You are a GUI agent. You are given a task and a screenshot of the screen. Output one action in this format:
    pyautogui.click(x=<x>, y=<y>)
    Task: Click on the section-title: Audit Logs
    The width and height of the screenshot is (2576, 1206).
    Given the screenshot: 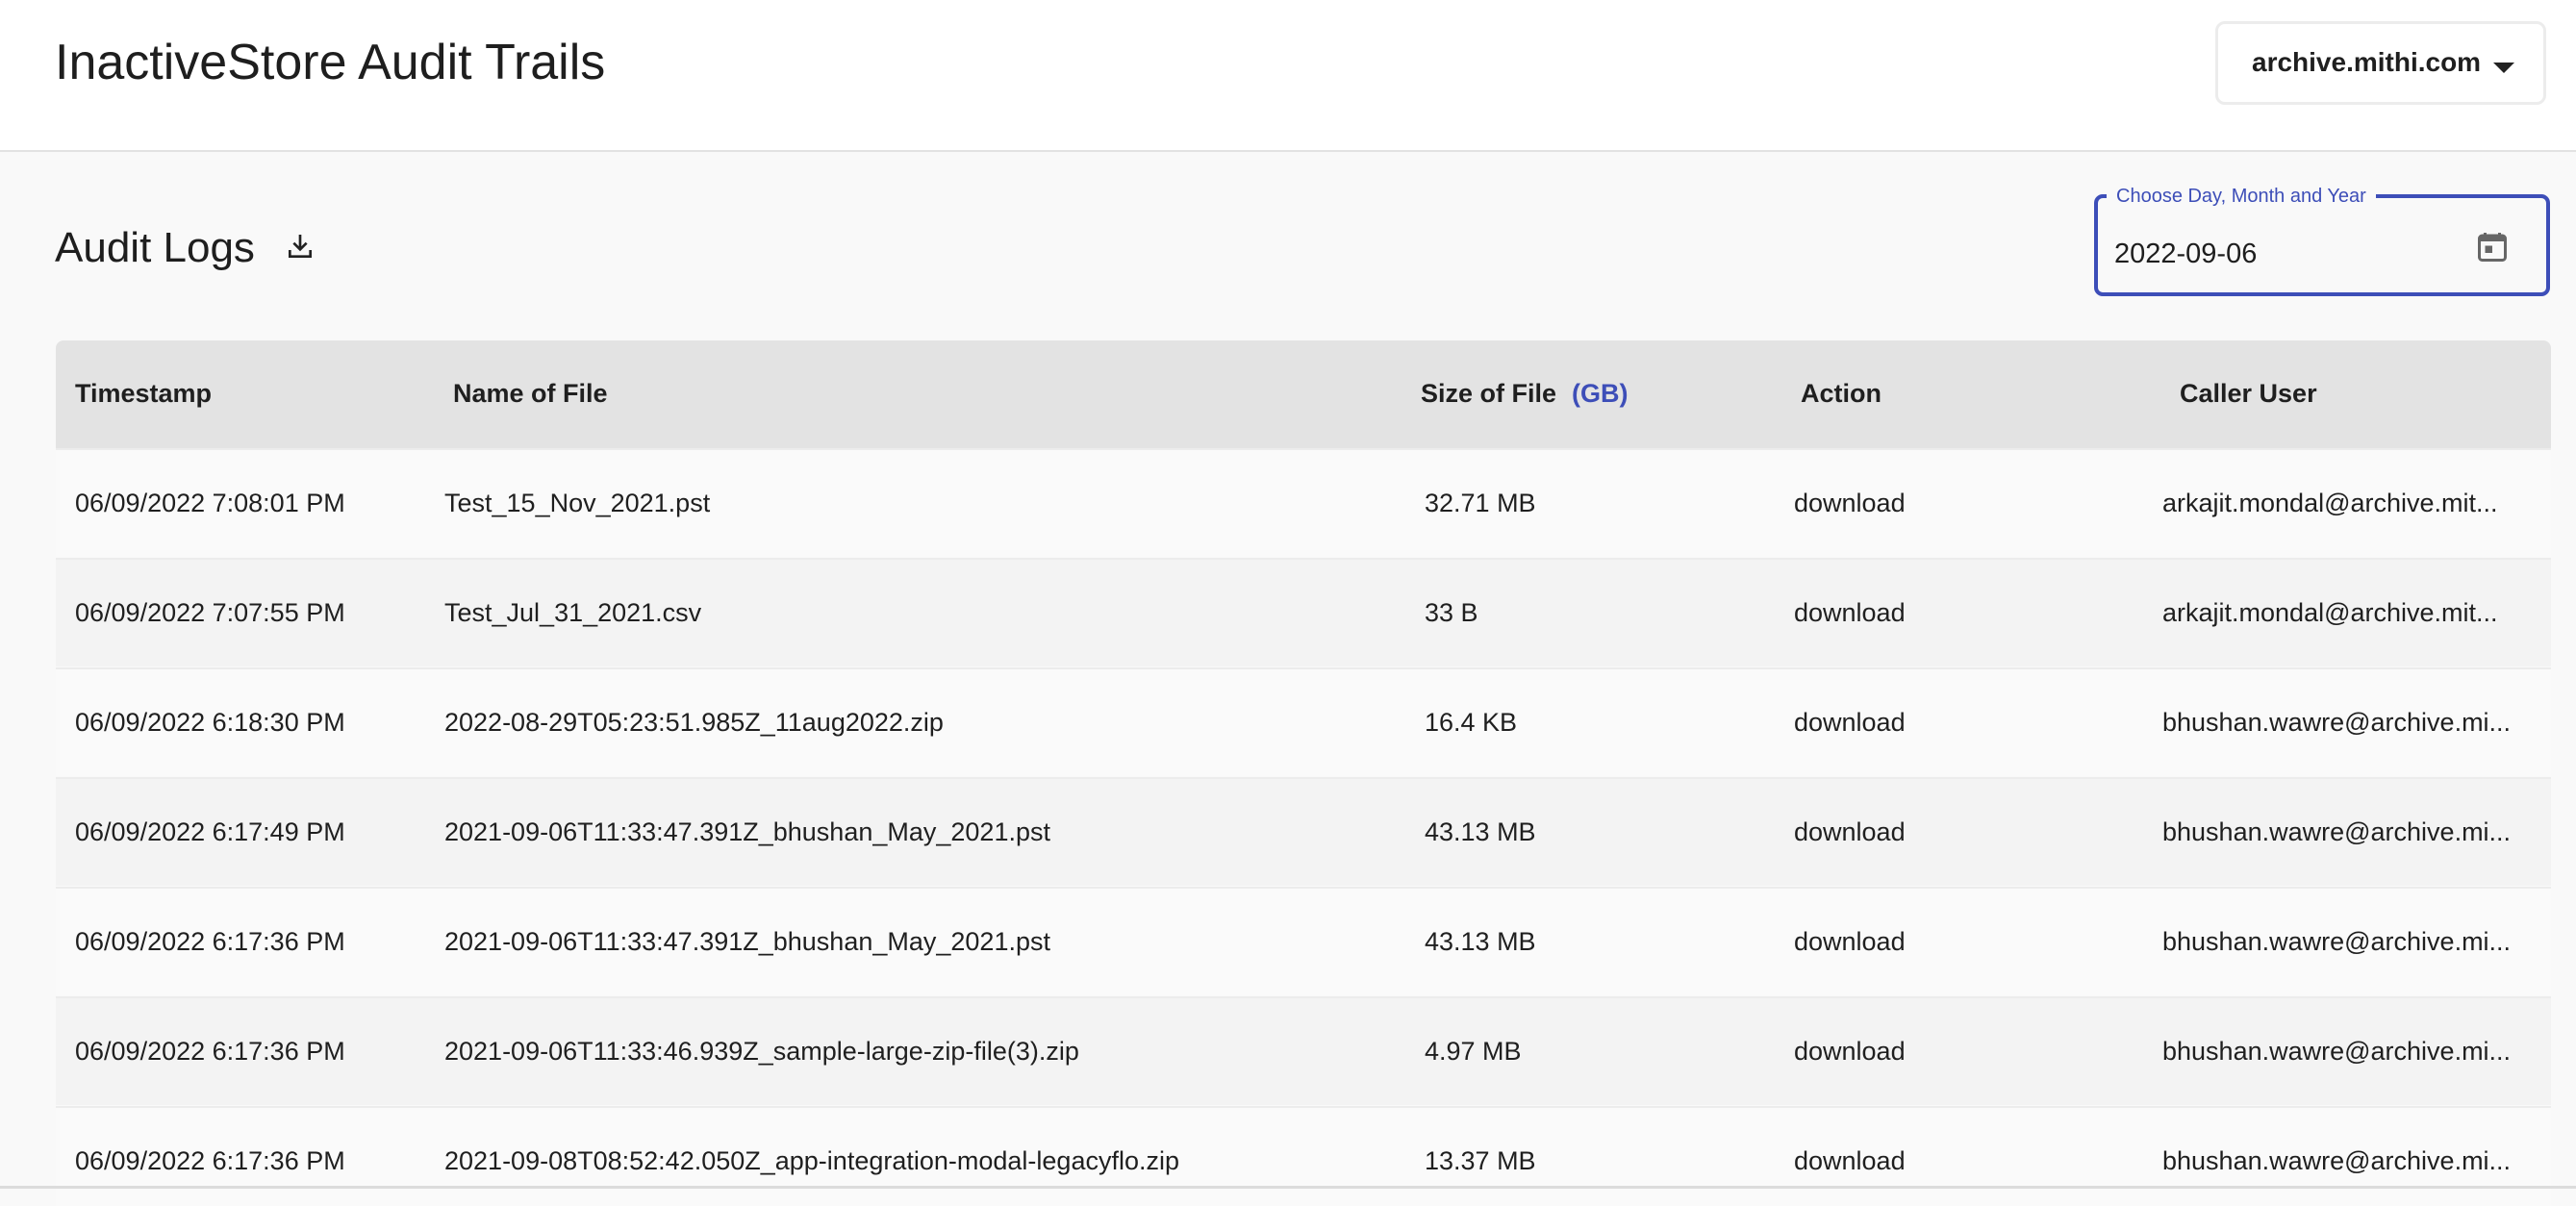 What is the action you would take?
    pyautogui.click(x=155, y=248)
    